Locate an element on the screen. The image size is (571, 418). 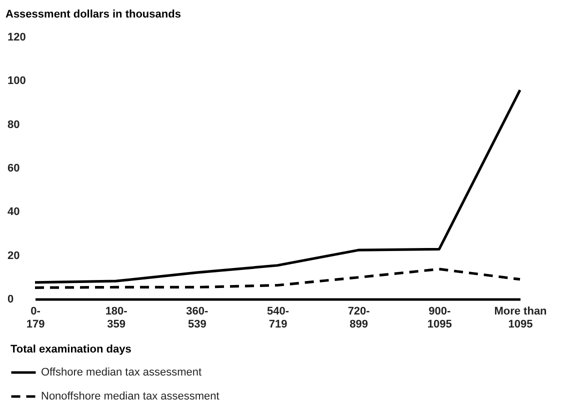
x-tick-label: 180- 359 is located at coordinates (116, 318).